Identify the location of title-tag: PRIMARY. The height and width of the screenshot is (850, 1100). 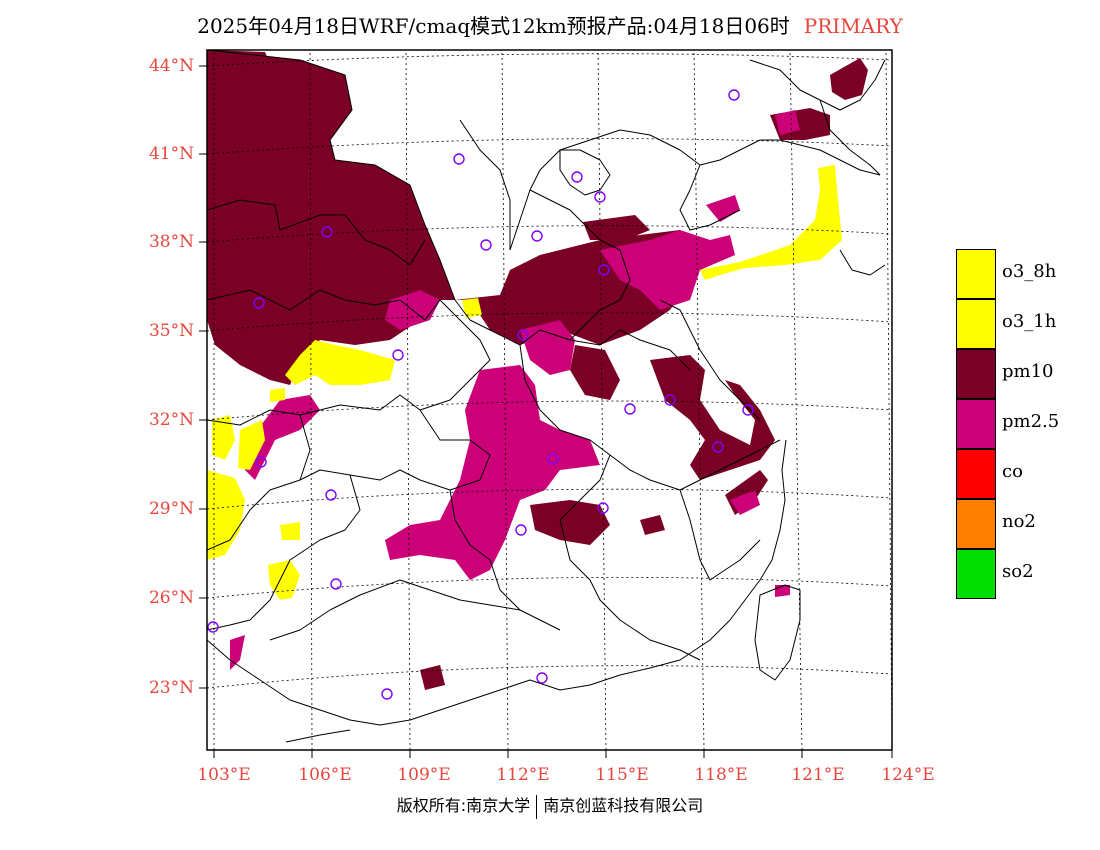
(853, 26).